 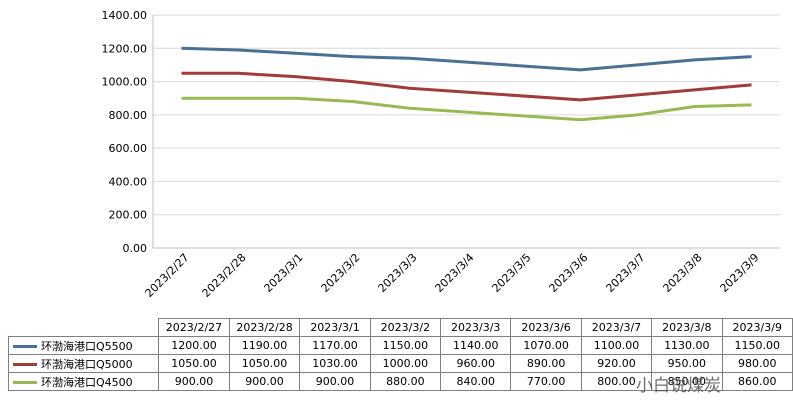 What do you see at coordinates (546, 363) in the screenshot?
I see `table-cell: 890.00` at bounding box center [546, 363].